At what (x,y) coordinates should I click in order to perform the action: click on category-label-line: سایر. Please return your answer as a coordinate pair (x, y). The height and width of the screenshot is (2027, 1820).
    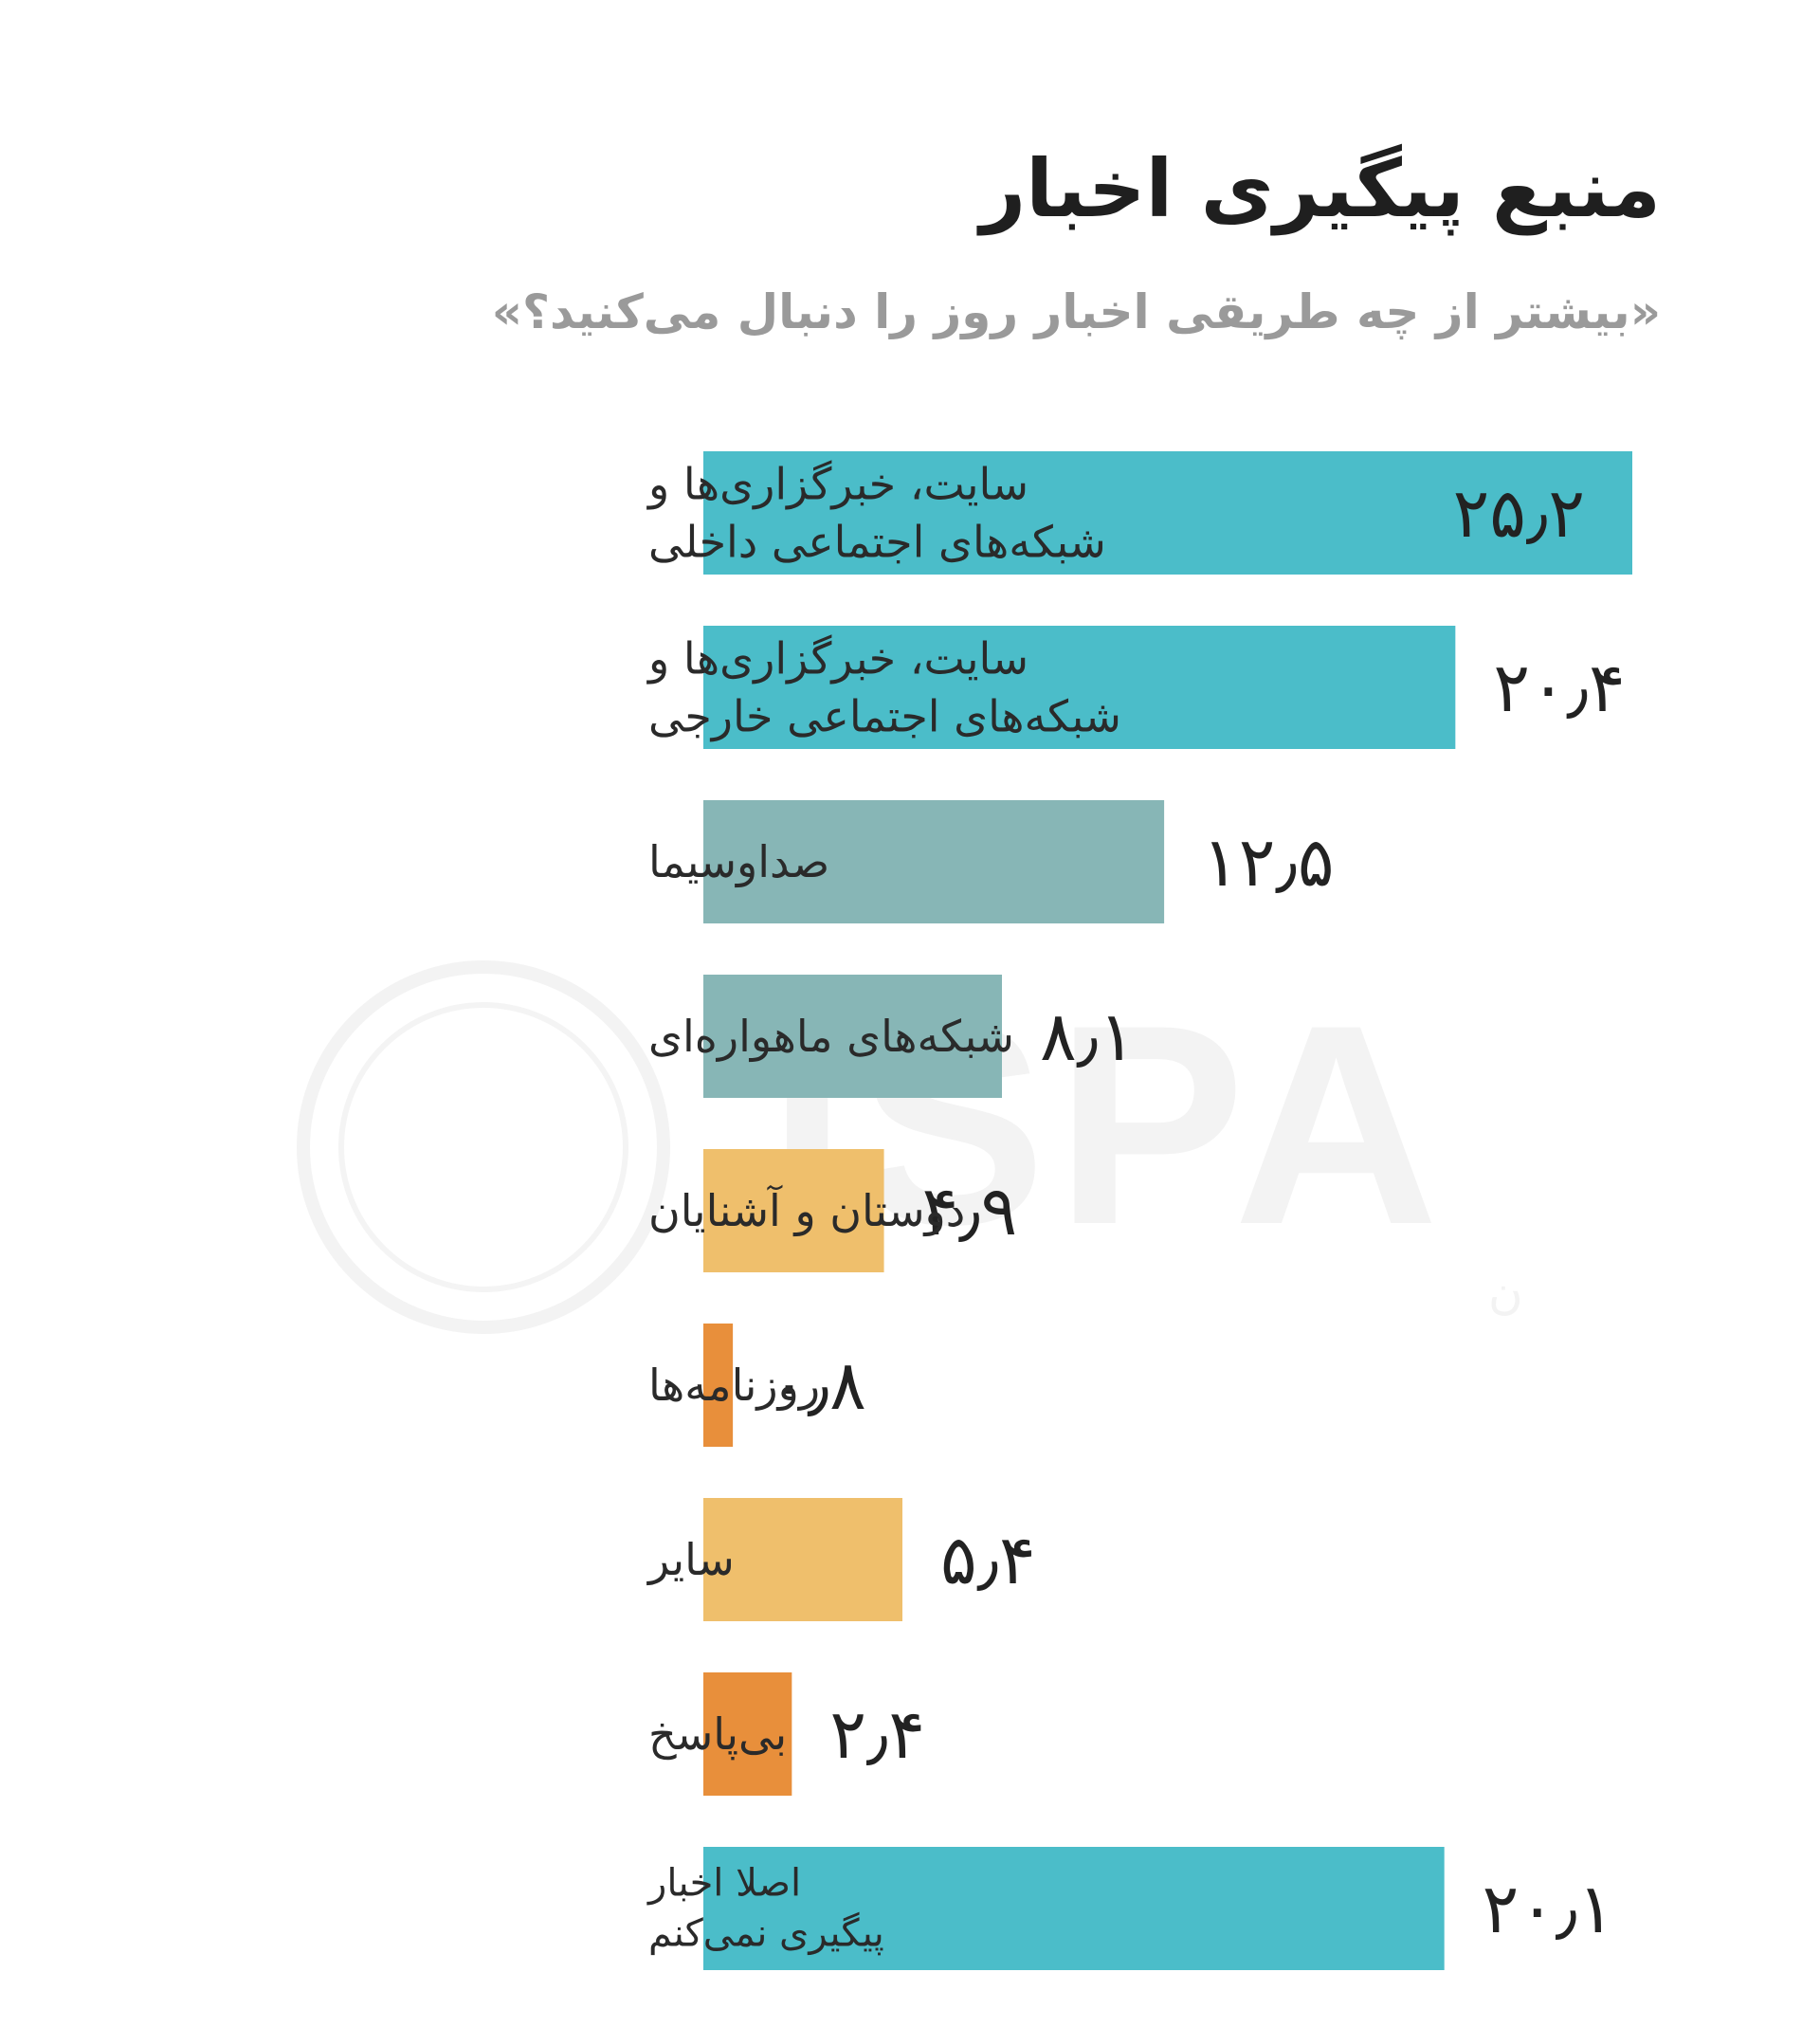
    Looking at the image, I should click on (690, 1560).